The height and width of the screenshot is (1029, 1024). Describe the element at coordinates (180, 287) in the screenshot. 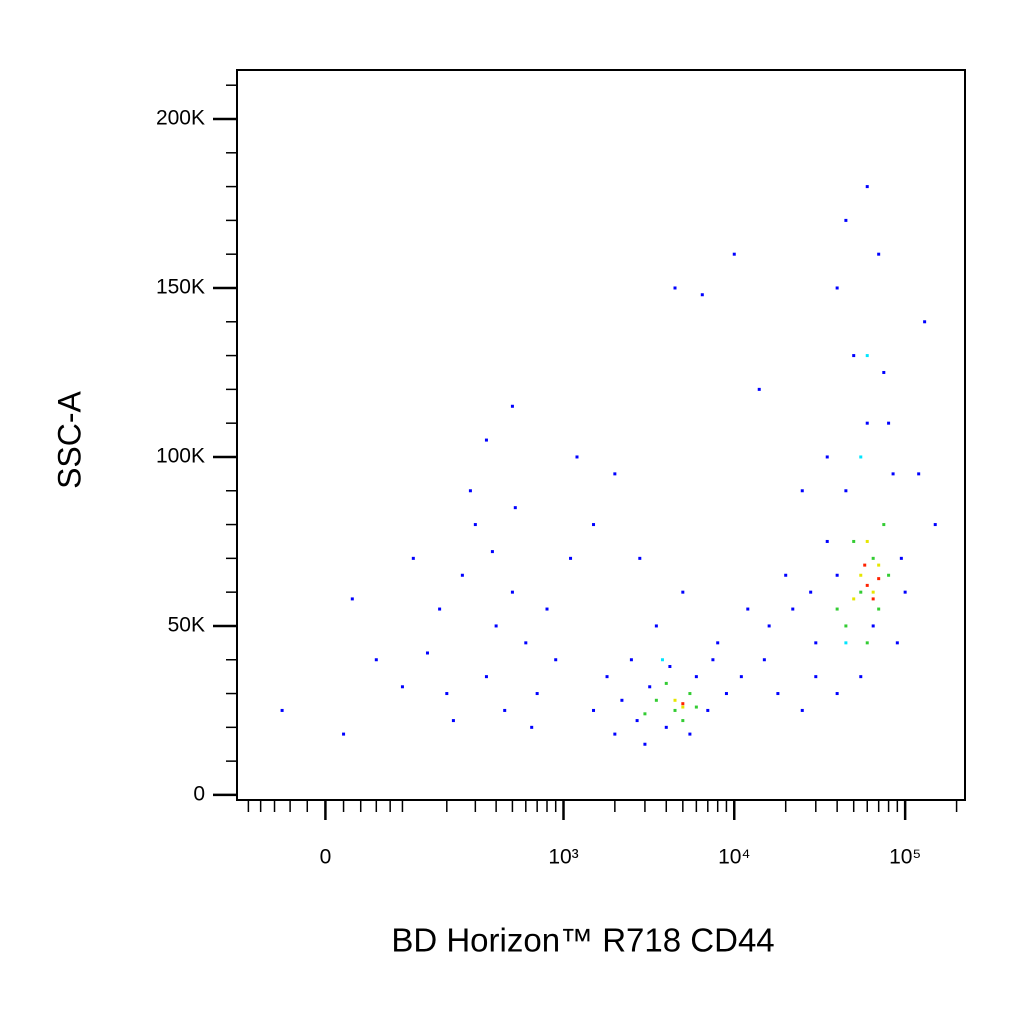

I see `y-tick-label: 150K` at that location.